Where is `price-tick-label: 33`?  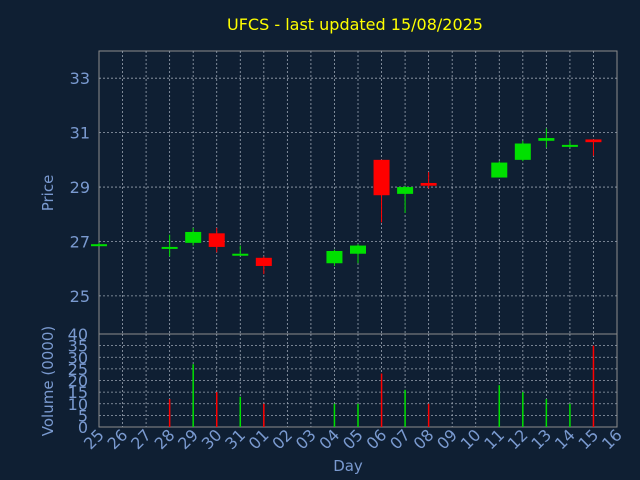
price-tick-label: 33 is located at coordinates (80, 78).